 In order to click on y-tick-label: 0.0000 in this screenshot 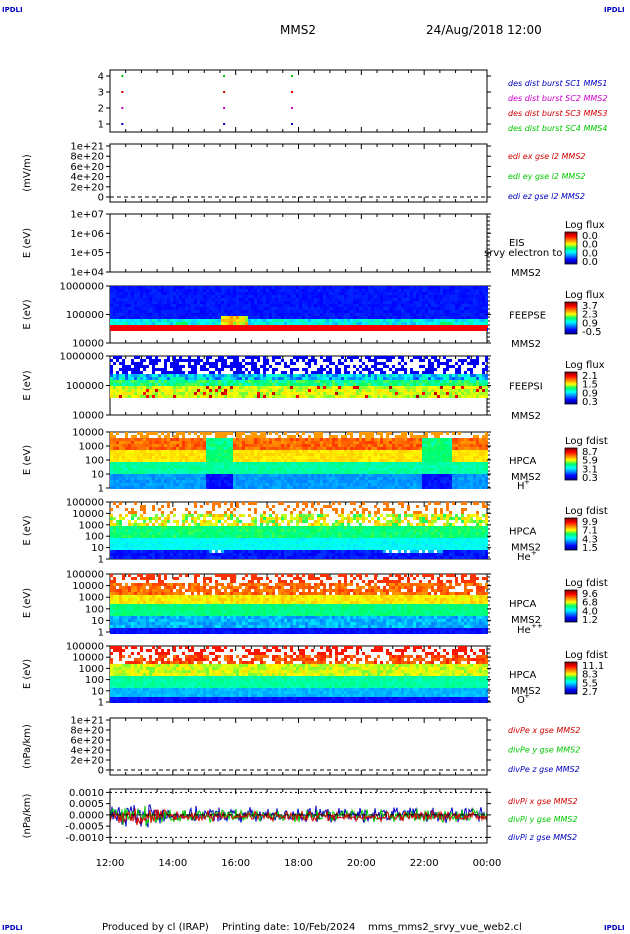, I will do `click(86, 815)`.